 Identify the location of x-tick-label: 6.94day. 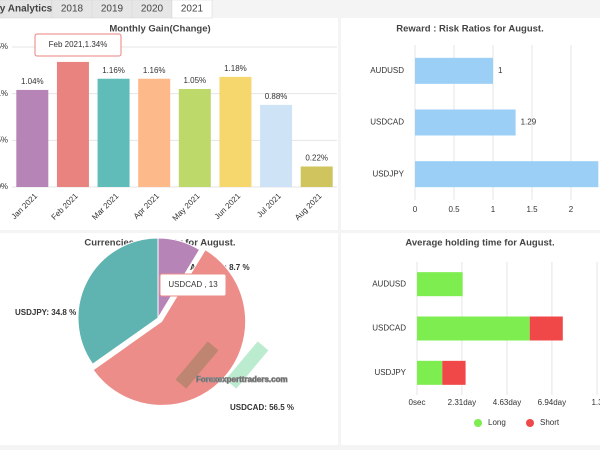
(552, 402).